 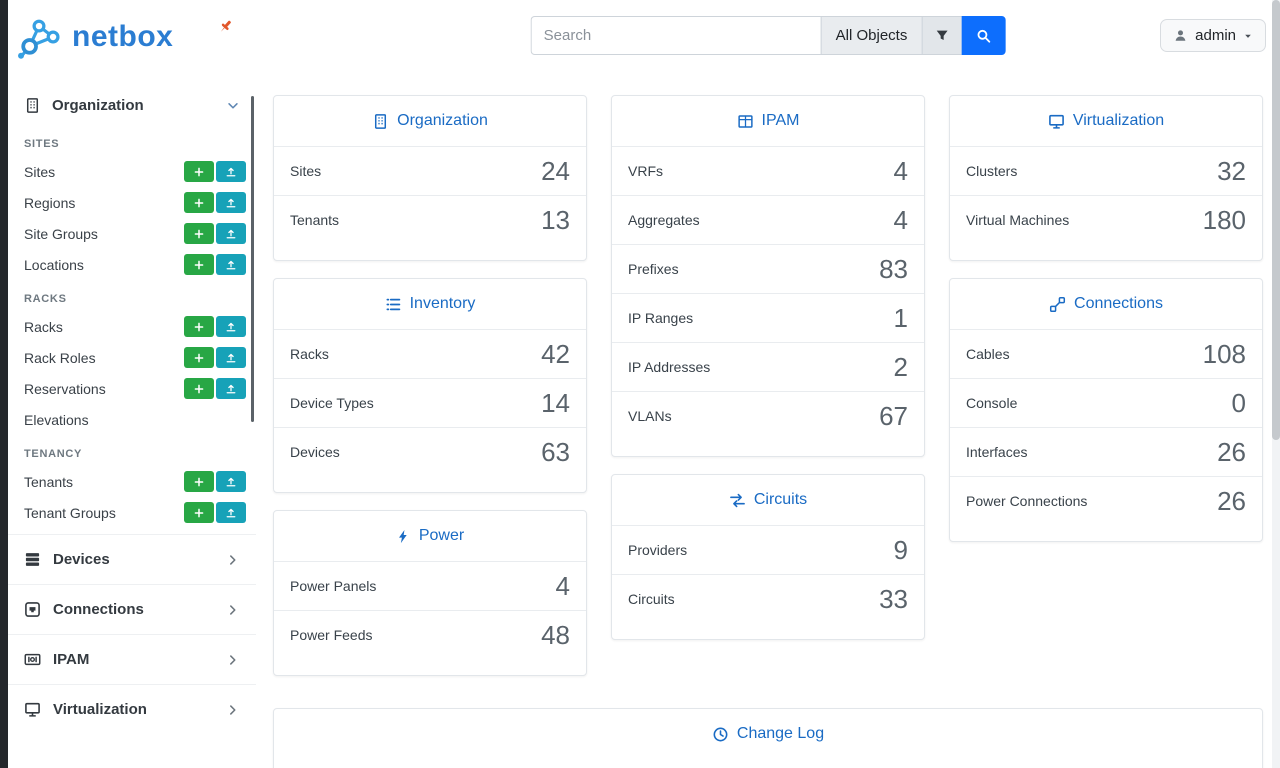 What do you see at coordinates (231, 388) in the screenshot?
I see `reservations-import-button` at bounding box center [231, 388].